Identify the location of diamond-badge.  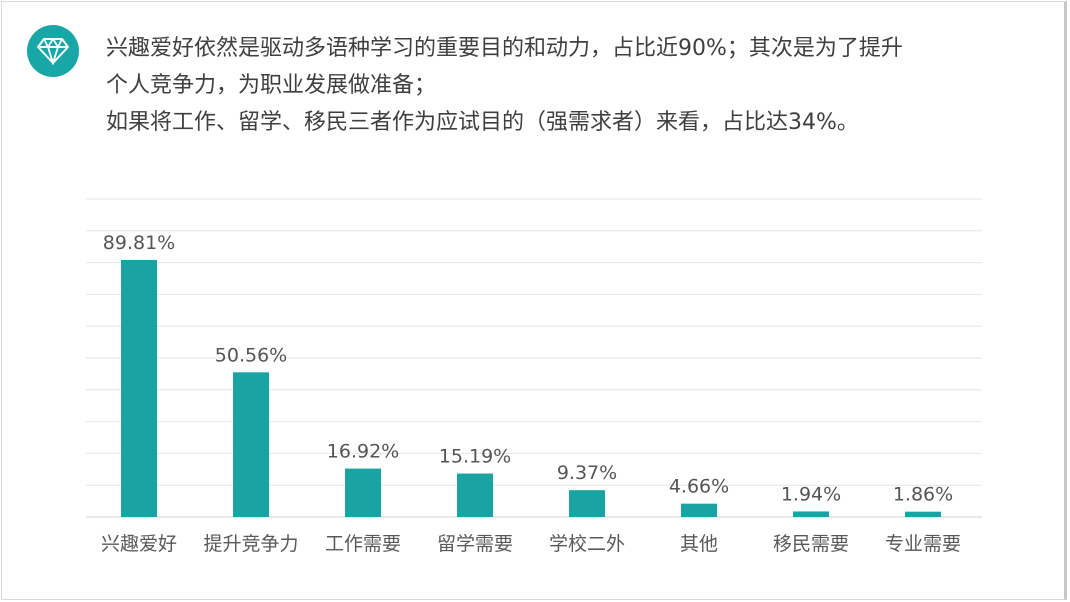
(53, 51).